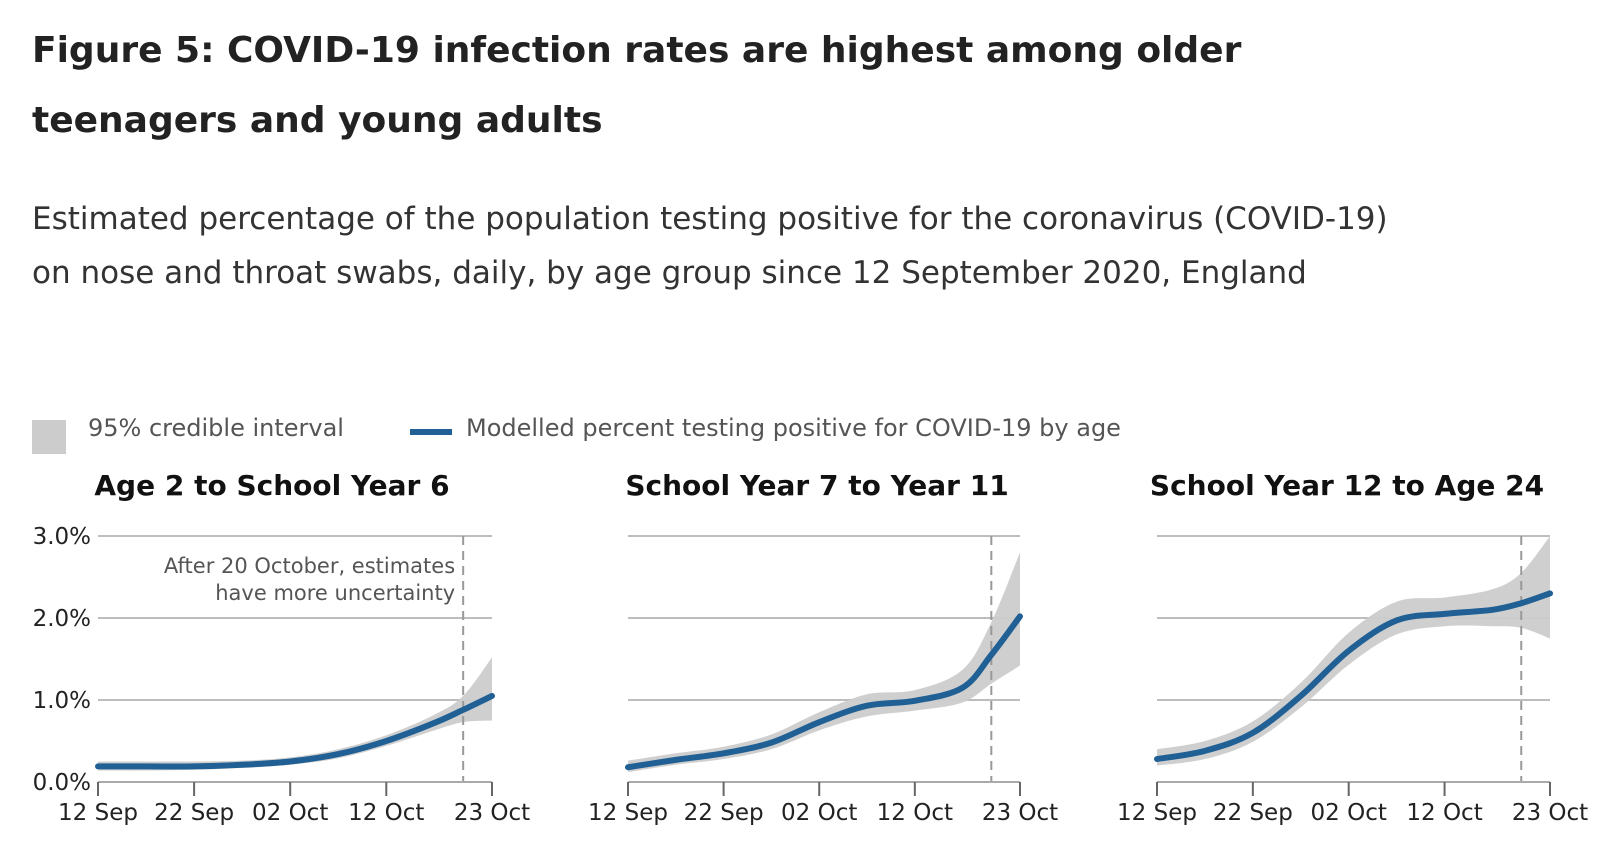 The width and height of the screenshot is (1615, 863). What do you see at coordinates (816, 485) in the screenshot?
I see `panel-title: School Year 7 to Year 11` at bounding box center [816, 485].